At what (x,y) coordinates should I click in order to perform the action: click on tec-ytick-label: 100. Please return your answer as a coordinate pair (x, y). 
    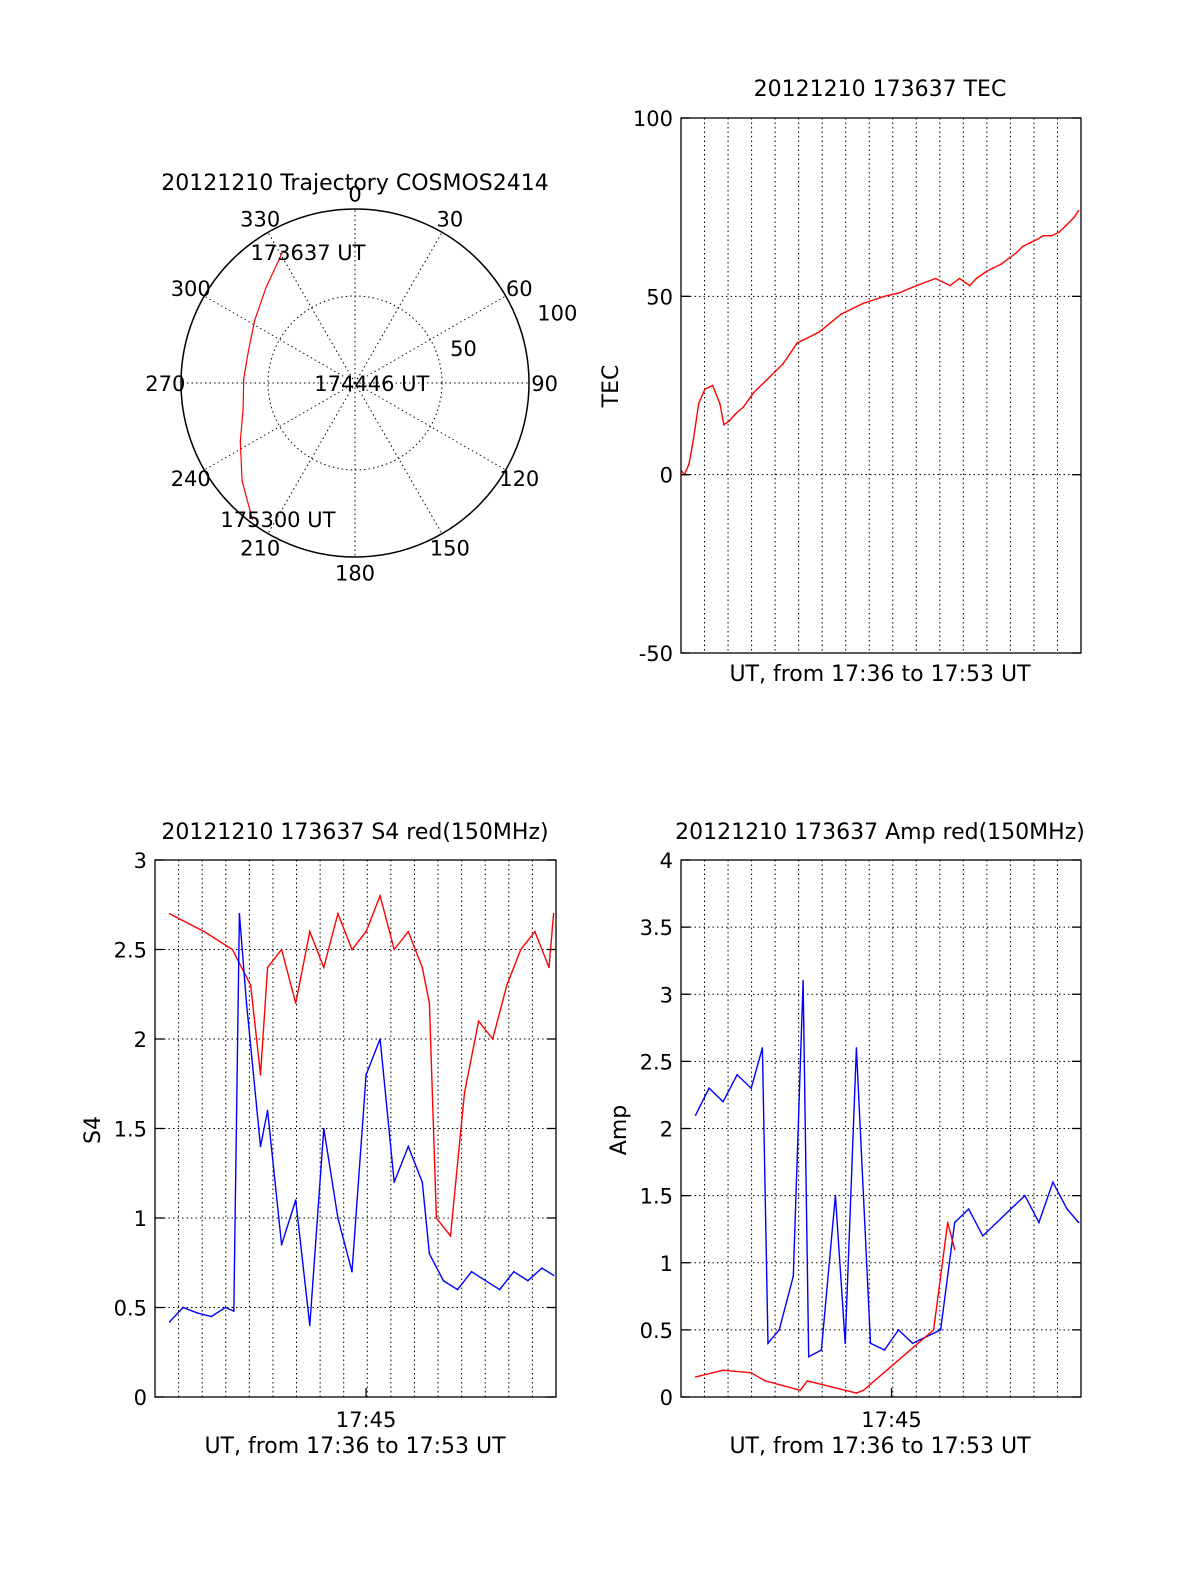
    Looking at the image, I should click on (653, 119).